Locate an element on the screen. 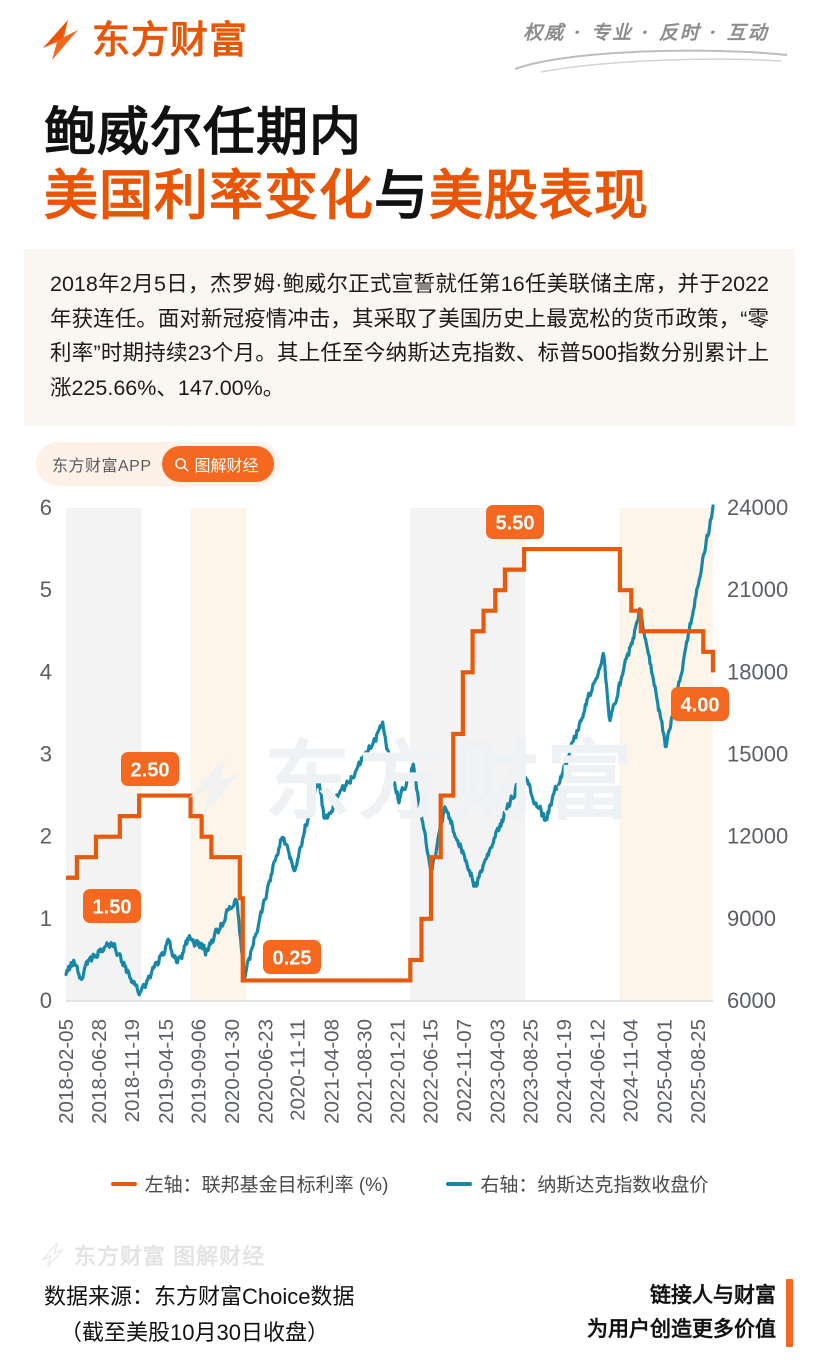 This screenshot has width=819, height=1367. svg-text: 5.50 is located at coordinates (515, 524).